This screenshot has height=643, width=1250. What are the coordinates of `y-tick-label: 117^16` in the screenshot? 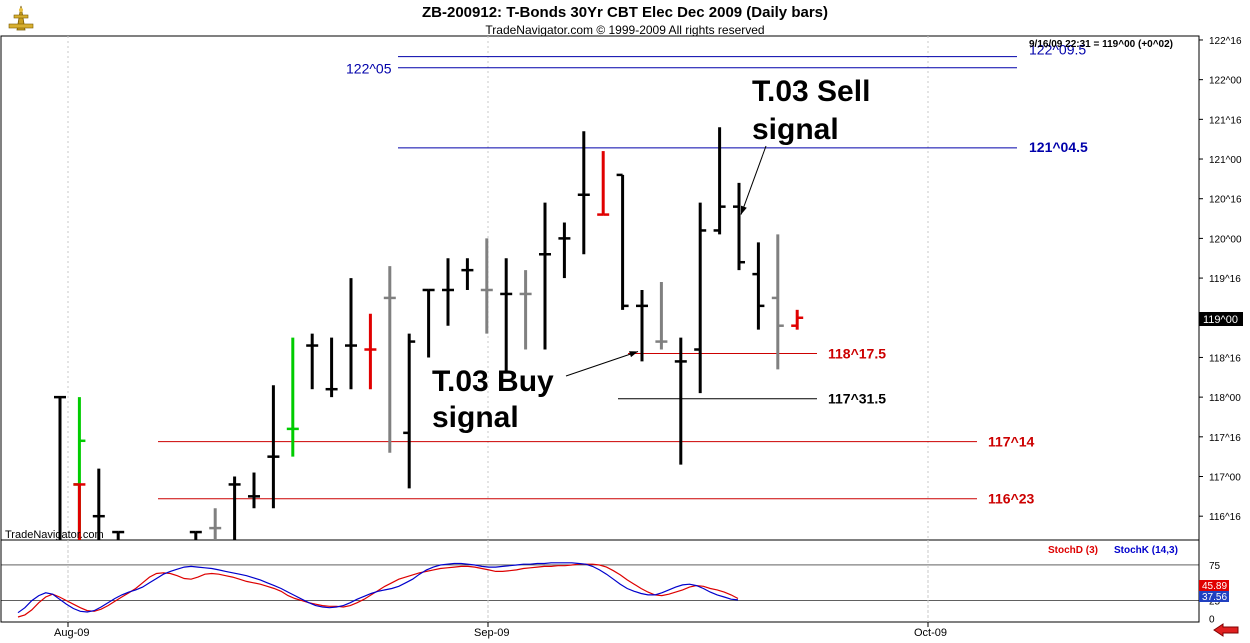 It's located at (1225, 438).